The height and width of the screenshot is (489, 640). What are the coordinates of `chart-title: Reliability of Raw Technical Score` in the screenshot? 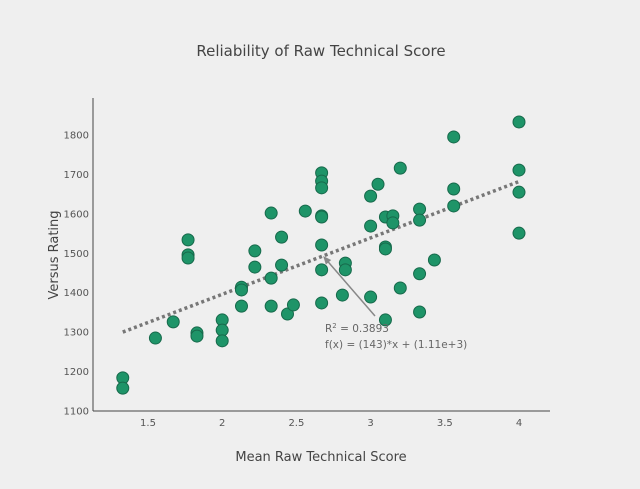 It's located at (320, 51).